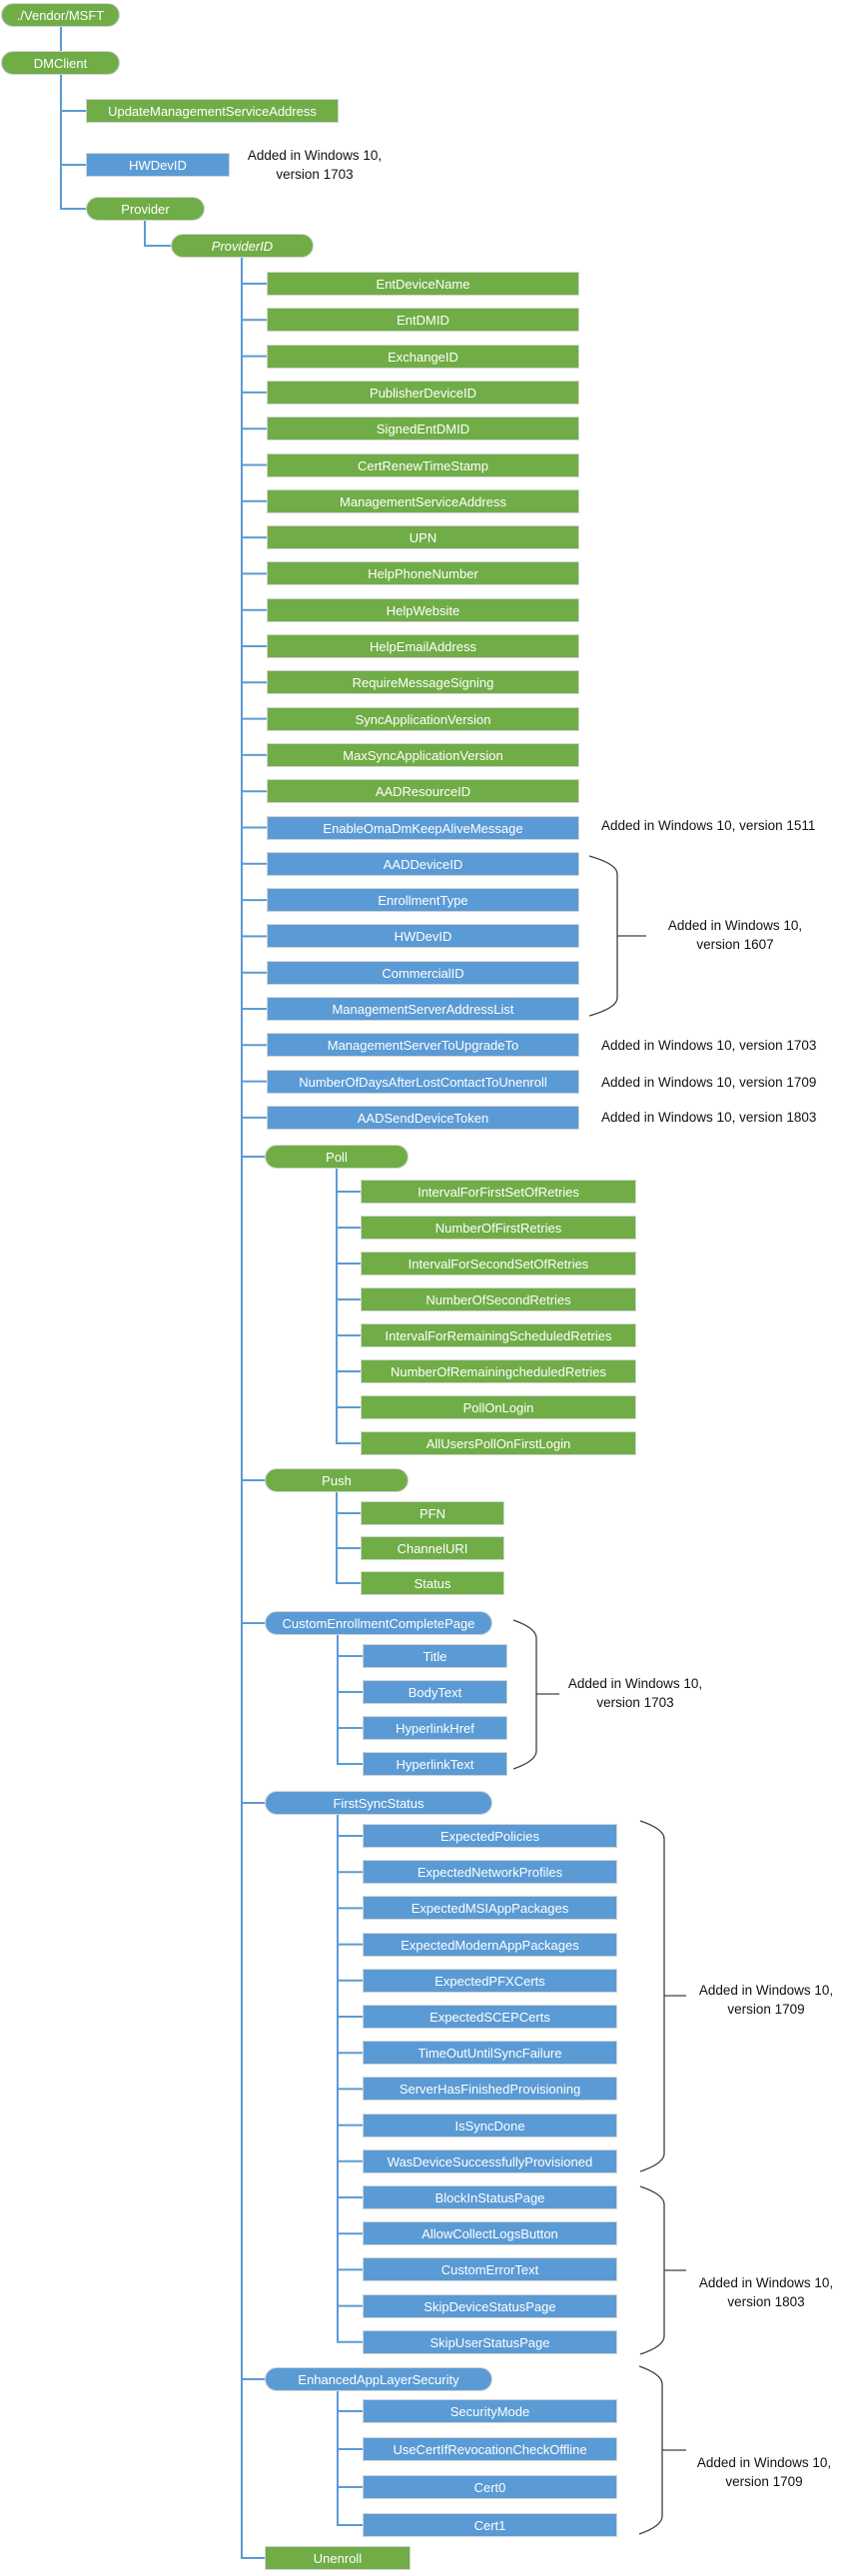 Image resolution: width=844 pixels, height=2576 pixels. What do you see at coordinates (337, 1480) in the screenshot?
I see `node-push: Push` at bounding box center [337, 1480].